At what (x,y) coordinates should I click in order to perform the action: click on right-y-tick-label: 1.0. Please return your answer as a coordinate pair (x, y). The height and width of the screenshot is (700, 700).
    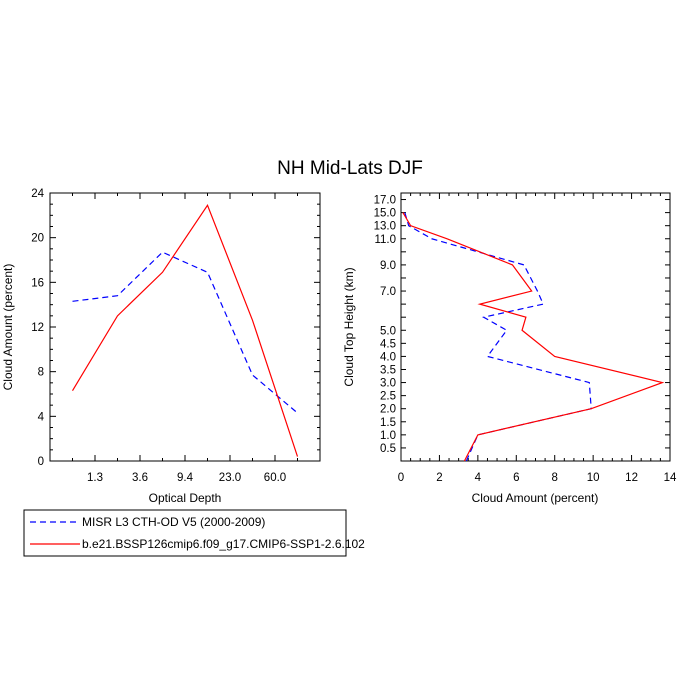
    Looking at the image, I should click on (388, 436).